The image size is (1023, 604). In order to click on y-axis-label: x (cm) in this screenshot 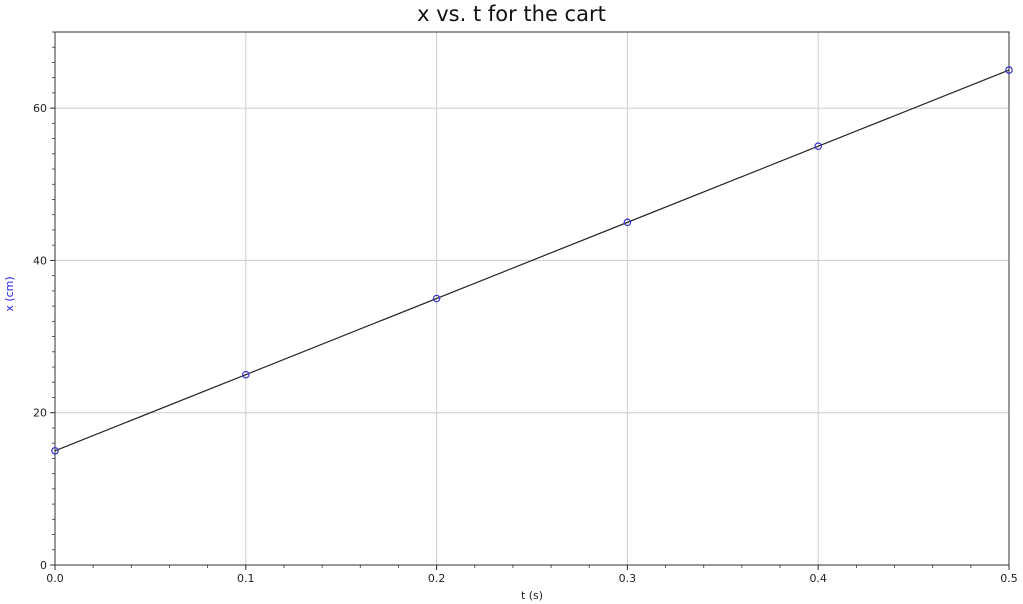, I will do `click(9, 293)`.